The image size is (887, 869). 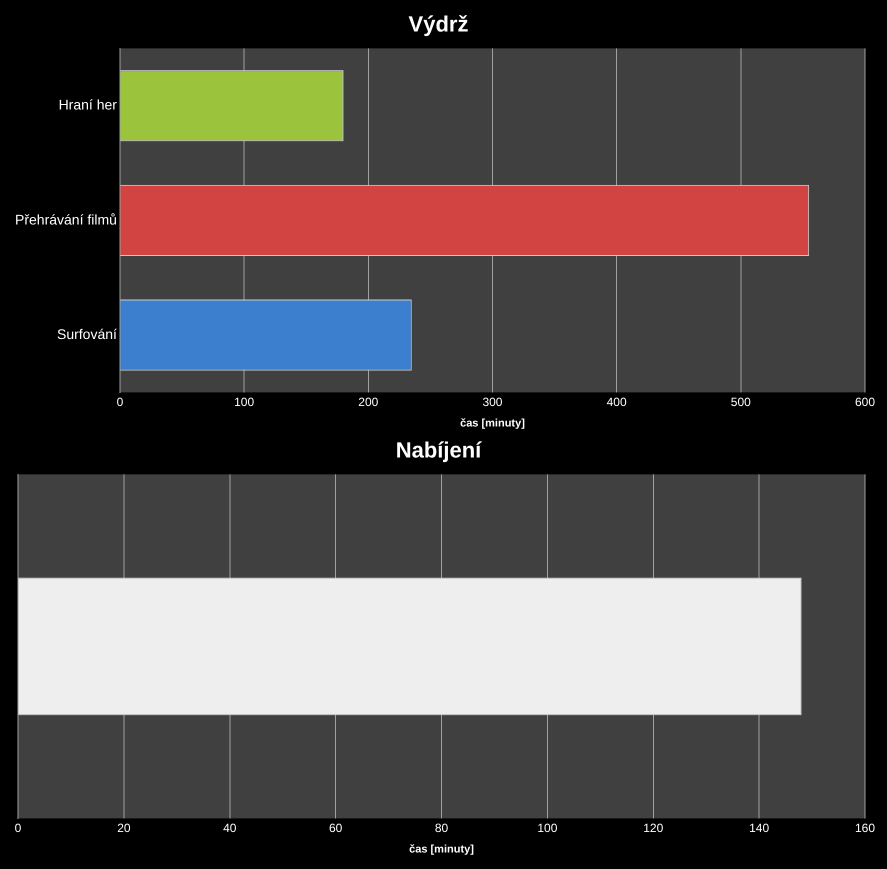 I want to click on x-tick-label: 80, so click(x=441, y=827).